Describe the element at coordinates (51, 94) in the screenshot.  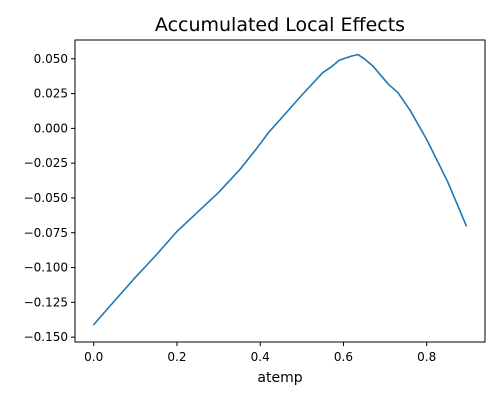
I see `y-tick-label: 0.025` at that location.